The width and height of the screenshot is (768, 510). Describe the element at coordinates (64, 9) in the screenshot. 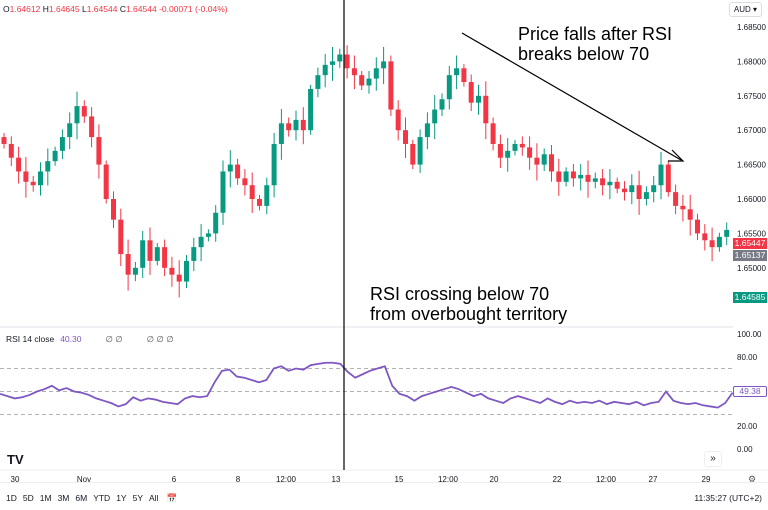

I see `high-value: 1.64645` at that location.